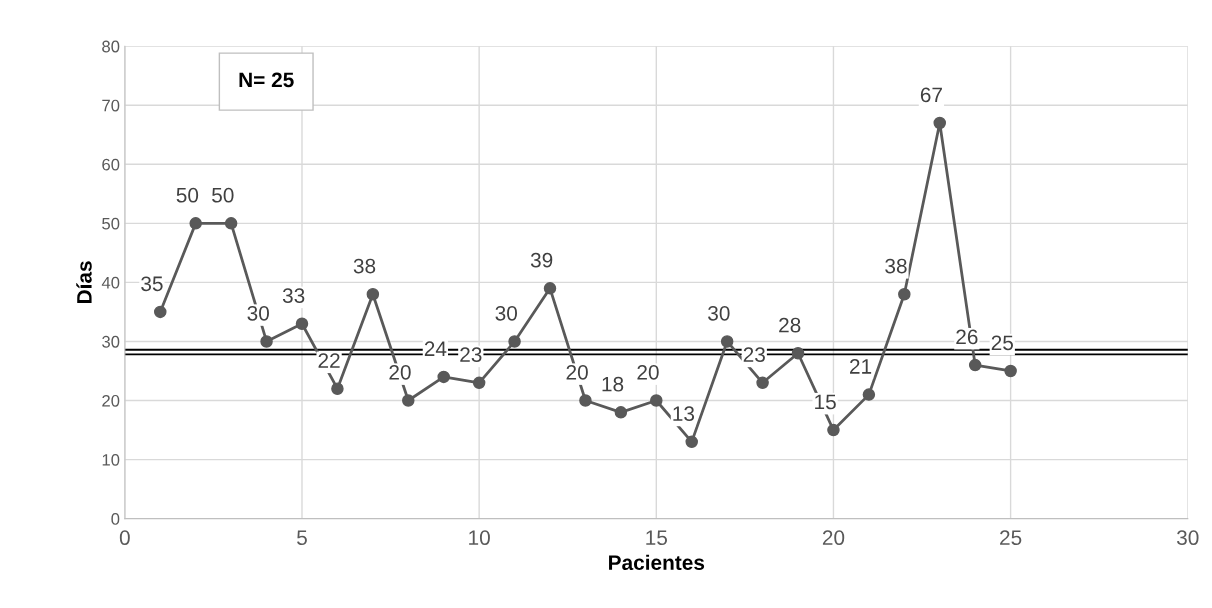  I want to click on data-label: 15, so click(825, 402).